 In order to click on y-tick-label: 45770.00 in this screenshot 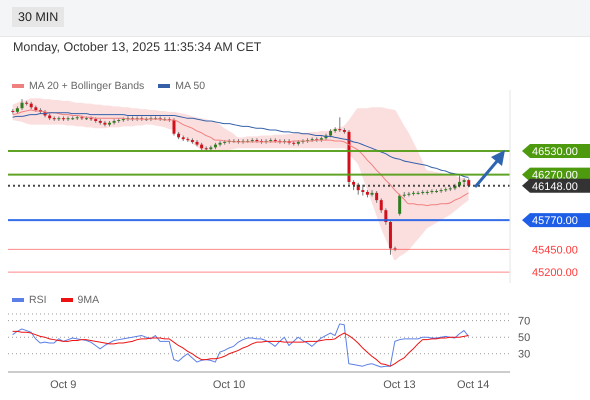, I will do `click(555, 221)`.